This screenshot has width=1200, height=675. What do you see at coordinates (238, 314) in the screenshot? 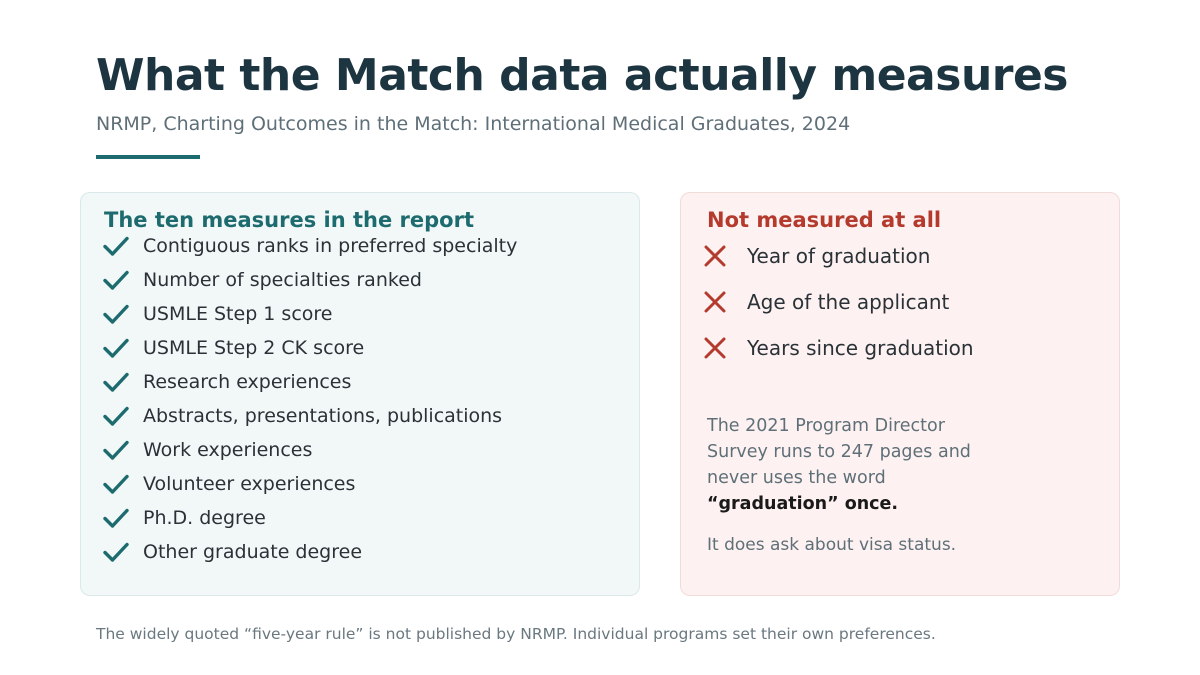
I see `measure-item-label: USMLE Step 1 score` at bounding box center [238, 314].